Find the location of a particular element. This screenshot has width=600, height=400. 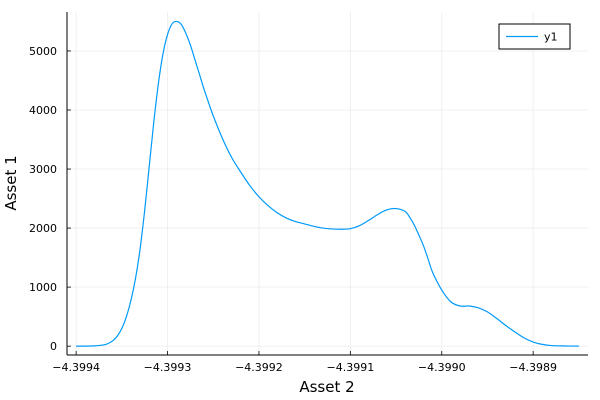

x-tick-label: −4.3992 is located at coordinates (259, 367).